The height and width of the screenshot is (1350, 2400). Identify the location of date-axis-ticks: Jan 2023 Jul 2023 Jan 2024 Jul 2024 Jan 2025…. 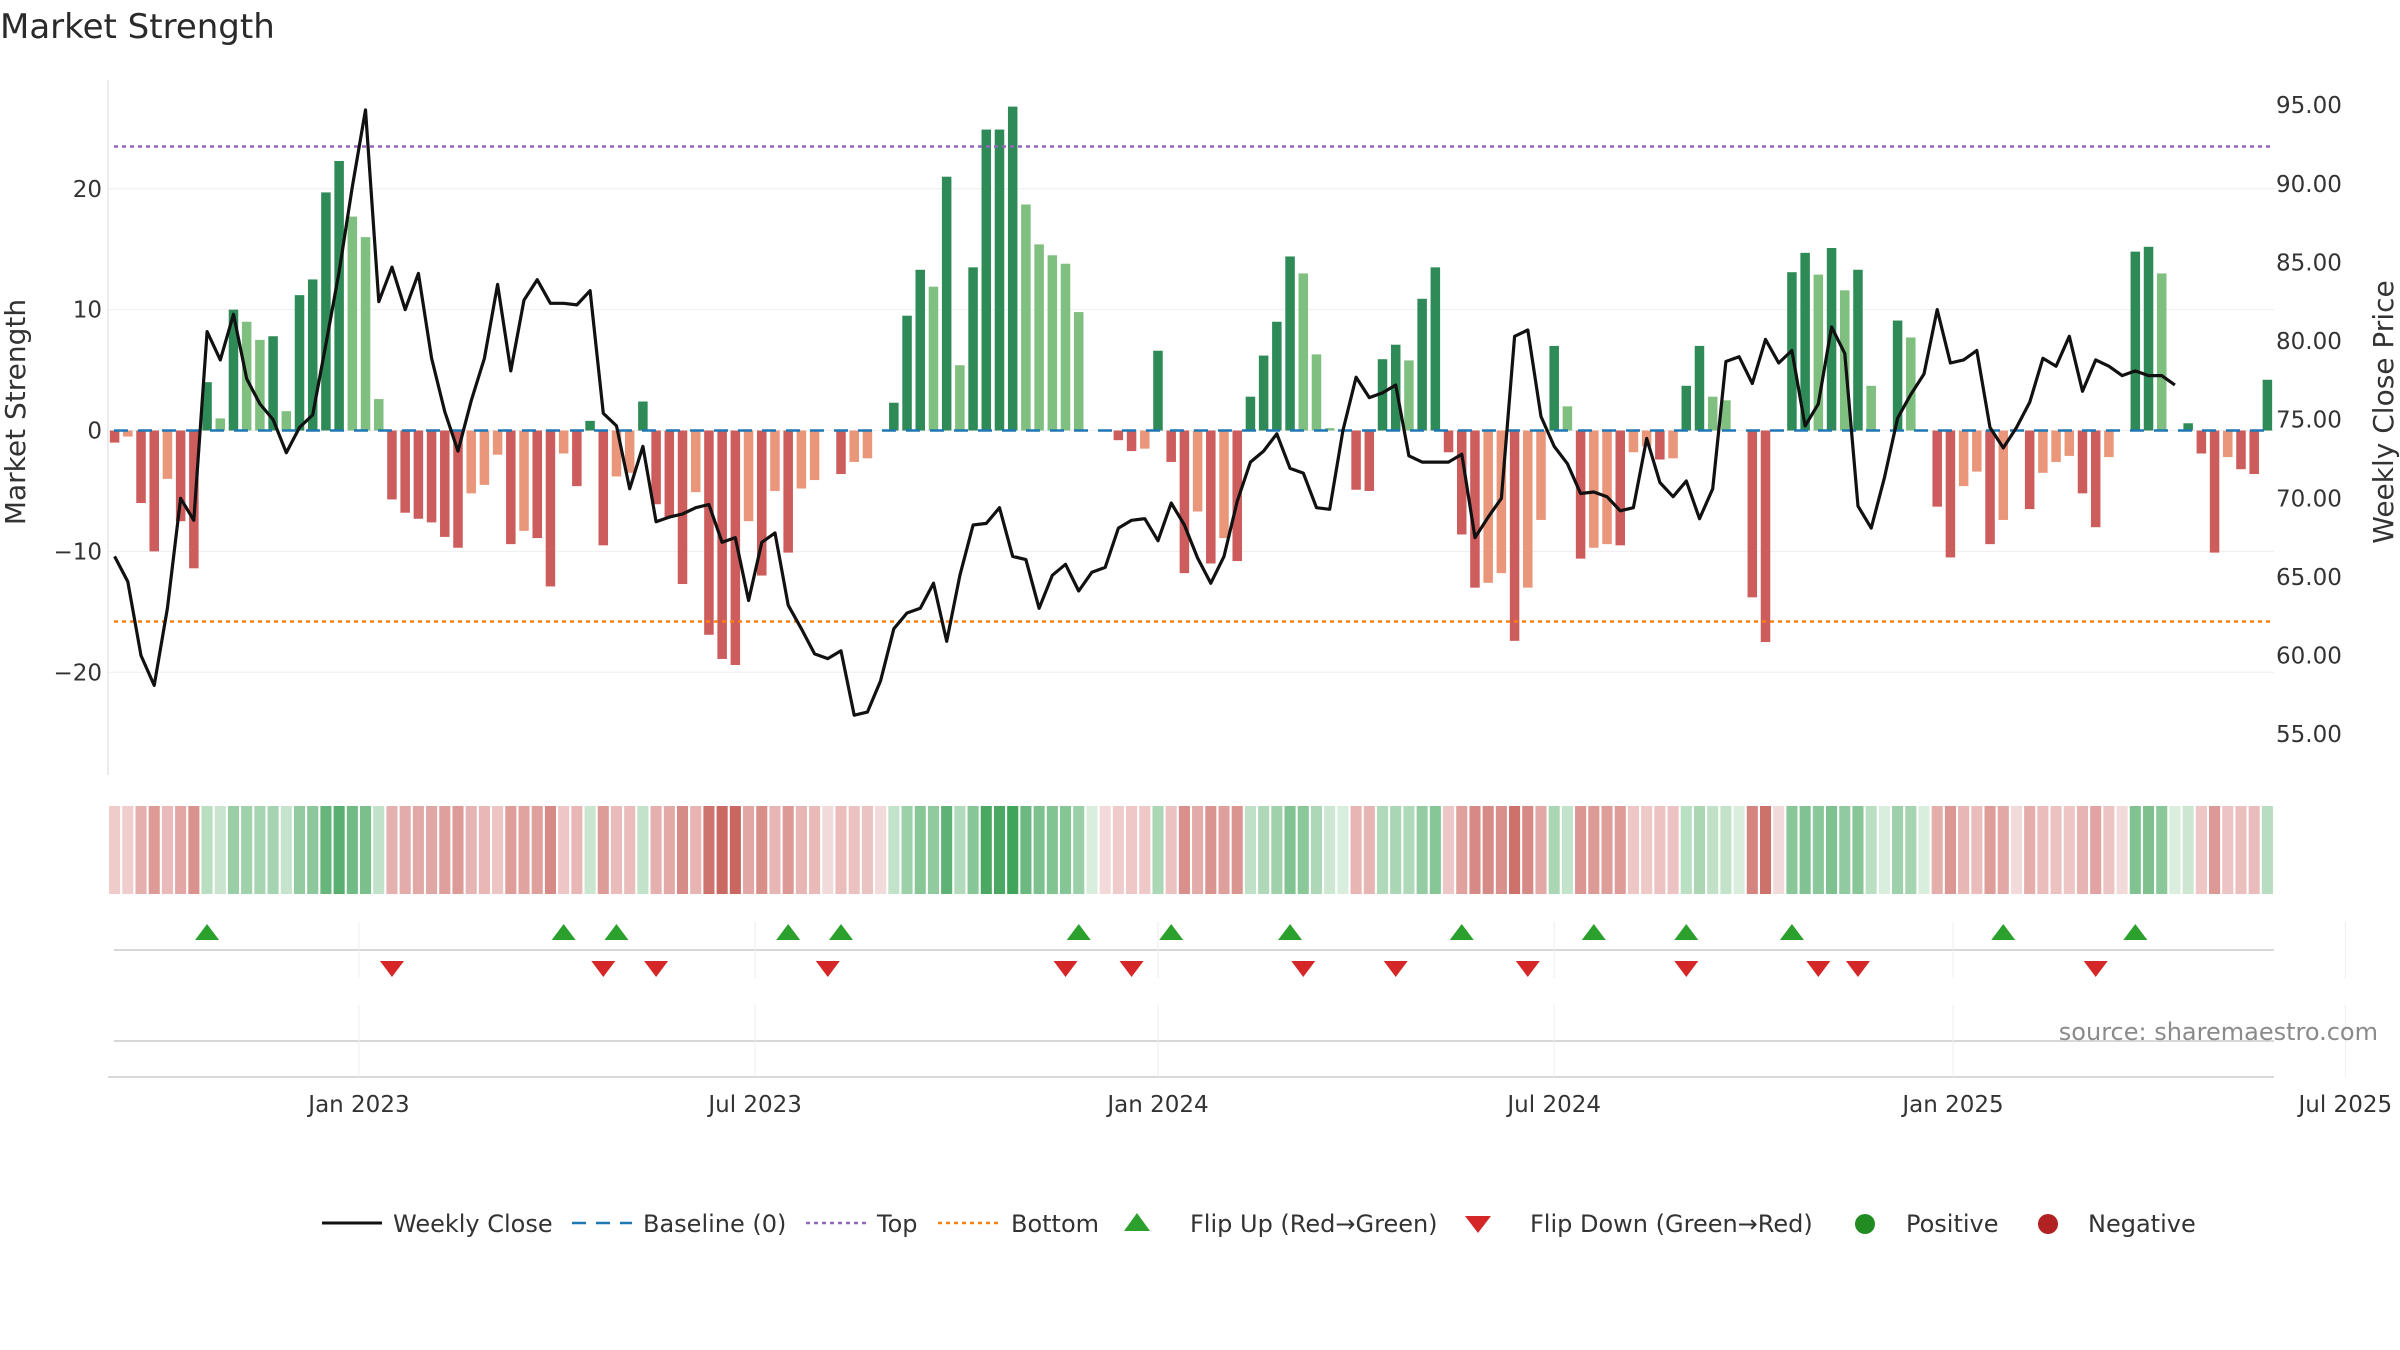
(1349, 1105).